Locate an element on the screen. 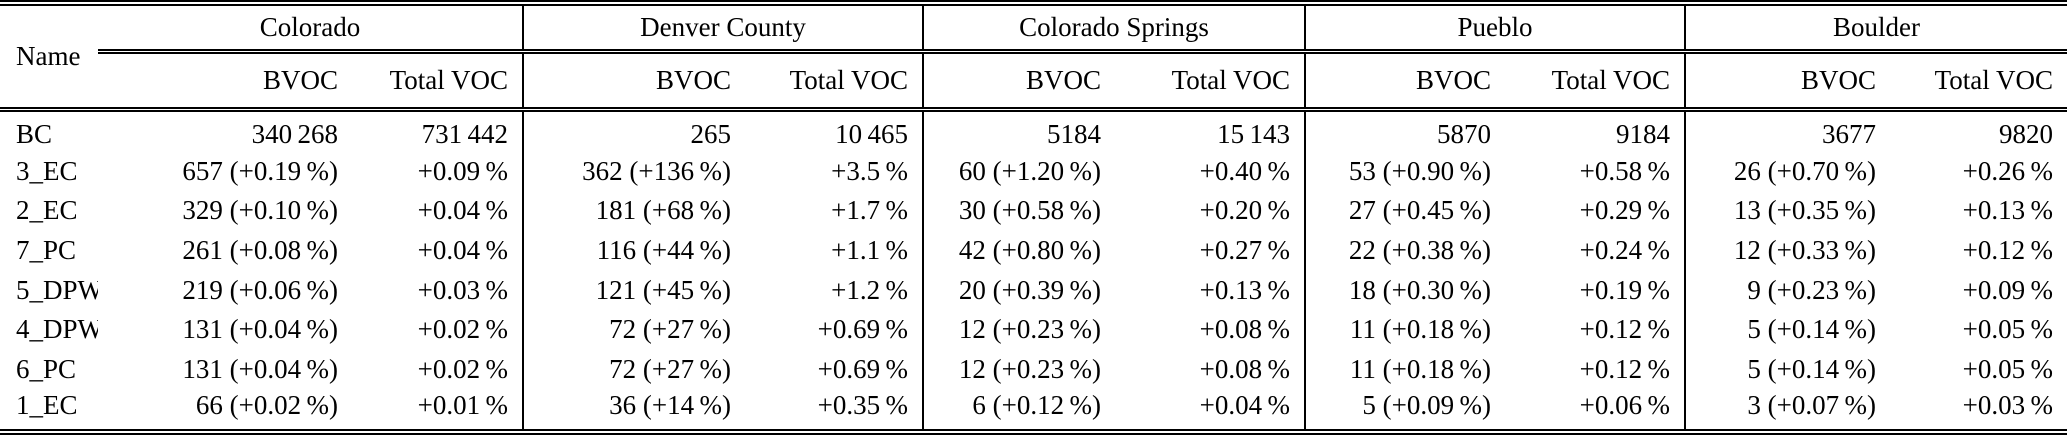 The width and height of the screenshot is (2067, 435). row-label: 5_DPW is located at coordinates (57, 289).